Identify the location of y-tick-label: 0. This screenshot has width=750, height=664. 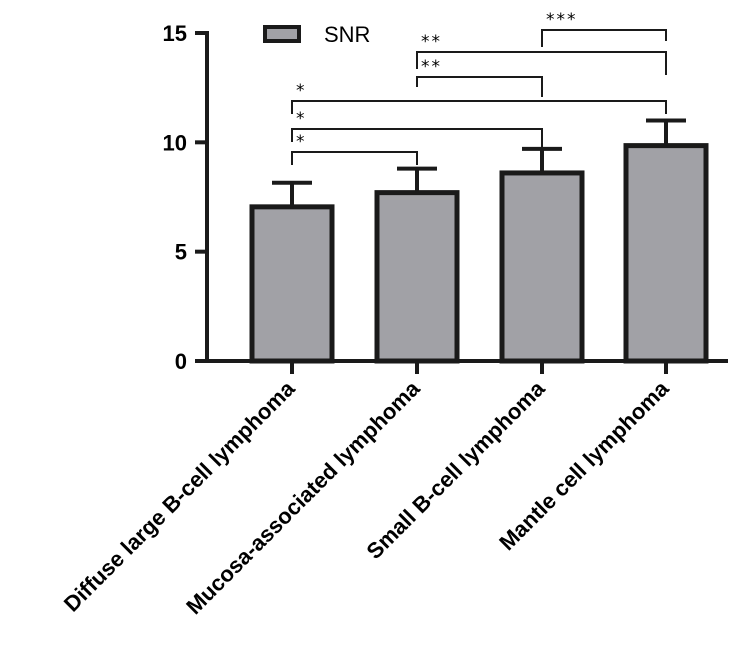
(181, 361).